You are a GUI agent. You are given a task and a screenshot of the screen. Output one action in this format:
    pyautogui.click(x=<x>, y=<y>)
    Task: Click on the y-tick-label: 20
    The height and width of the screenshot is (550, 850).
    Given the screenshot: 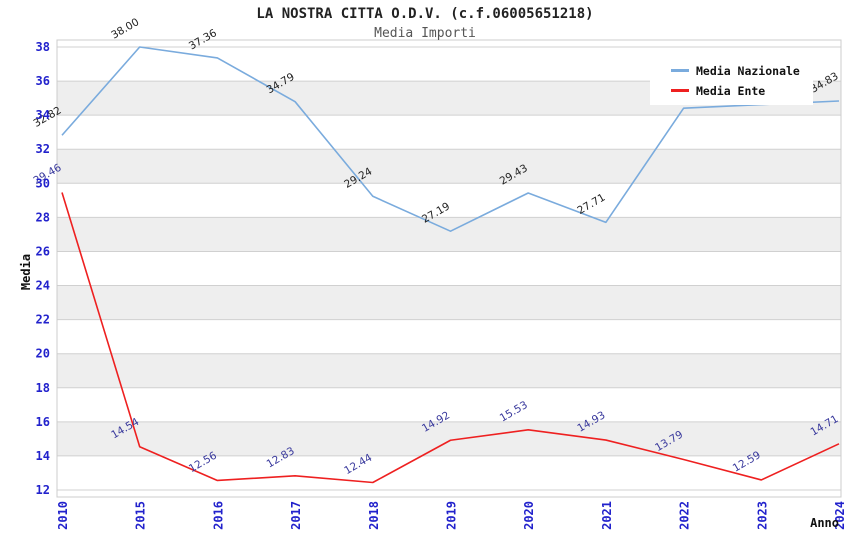 What is the action you would take?
    pyautogui.click(x=43, y=354)
    